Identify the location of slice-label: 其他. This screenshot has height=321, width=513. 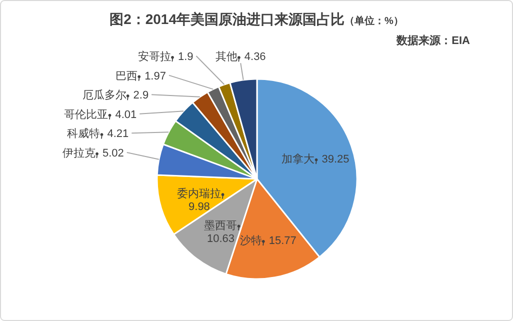
(226, 57).